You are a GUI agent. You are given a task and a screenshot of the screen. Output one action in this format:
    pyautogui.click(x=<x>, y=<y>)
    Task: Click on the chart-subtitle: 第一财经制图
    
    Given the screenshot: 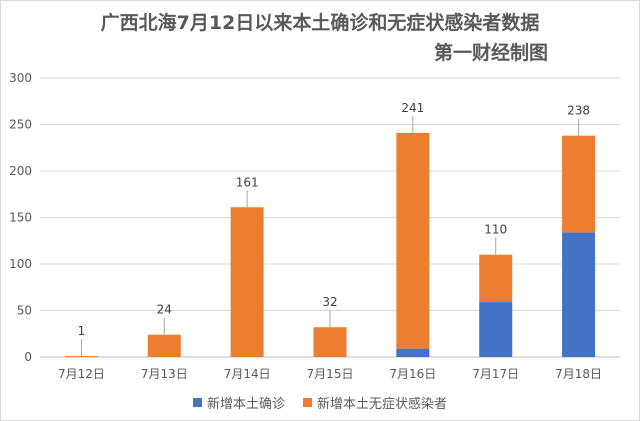 What is the action you would take?
    pyautogui.click(x=490, y=53)
    